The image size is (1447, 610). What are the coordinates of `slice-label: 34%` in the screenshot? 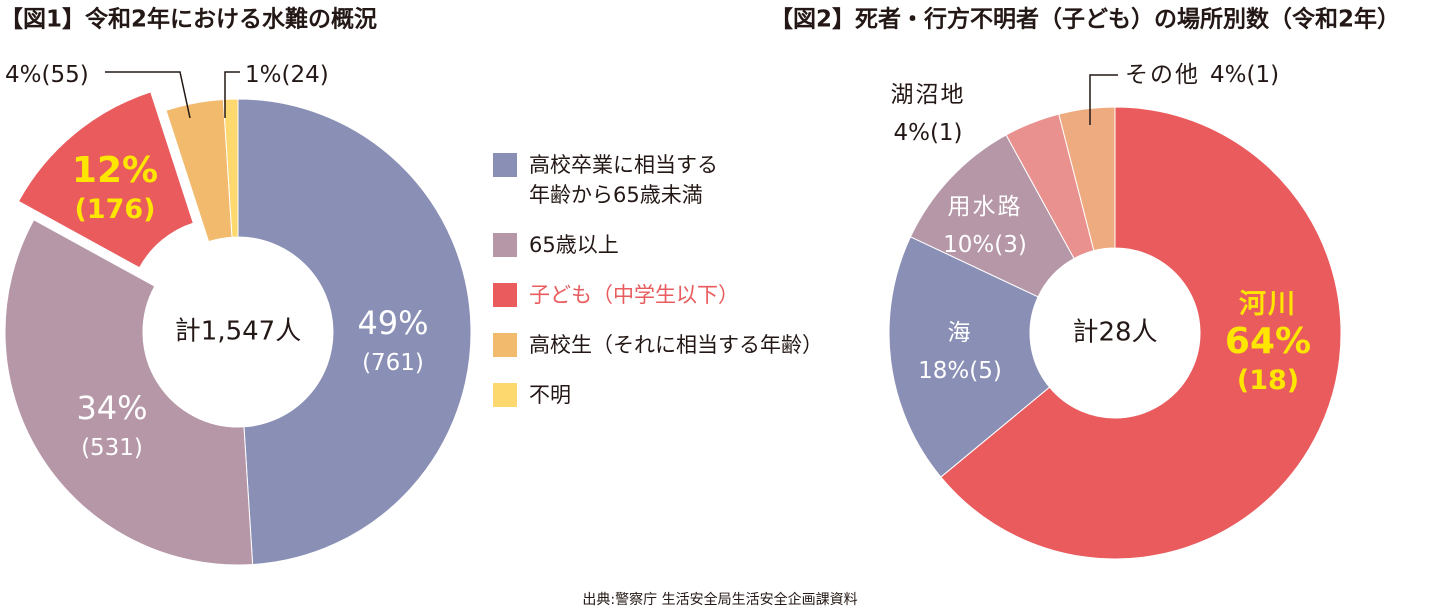 It's located at (111, 408).